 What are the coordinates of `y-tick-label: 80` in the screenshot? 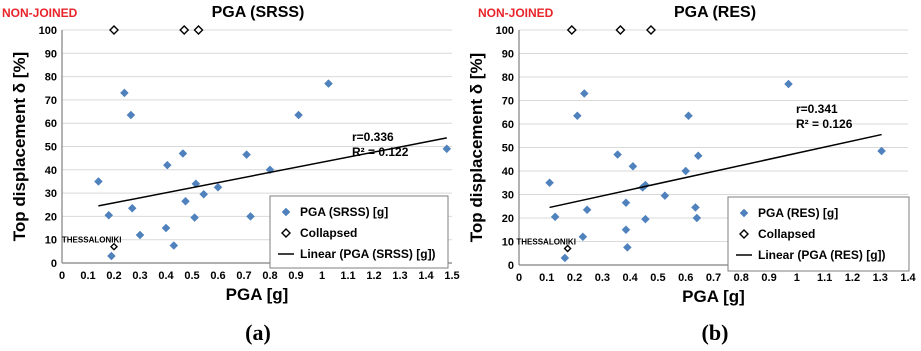 It's located at (51, 78).